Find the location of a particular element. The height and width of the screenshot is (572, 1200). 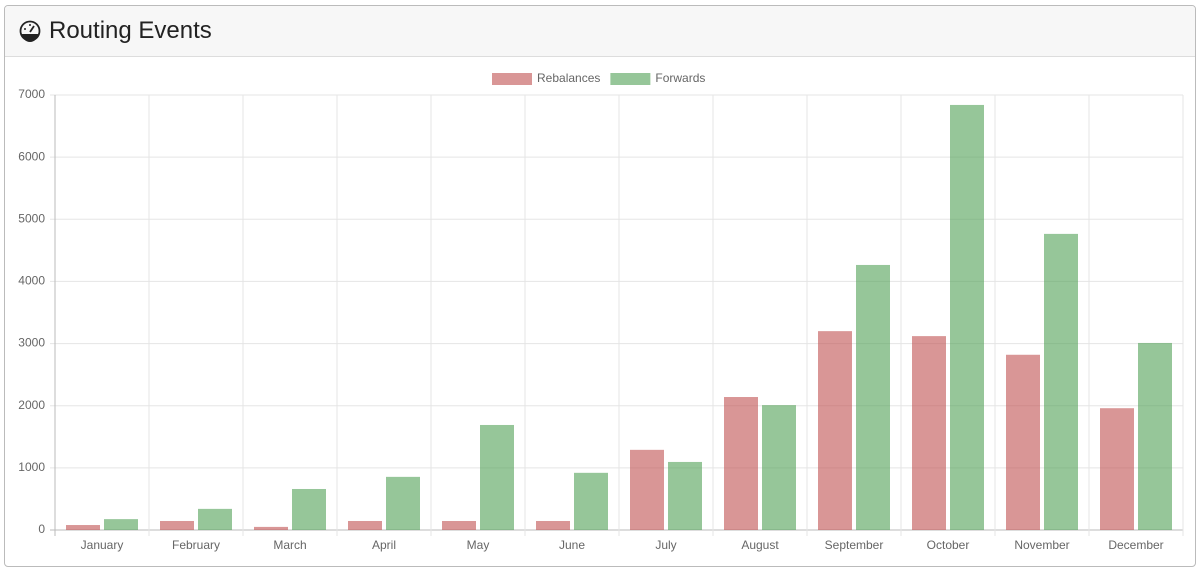

card-header: Routing Events is located at coordinates (600, 31).